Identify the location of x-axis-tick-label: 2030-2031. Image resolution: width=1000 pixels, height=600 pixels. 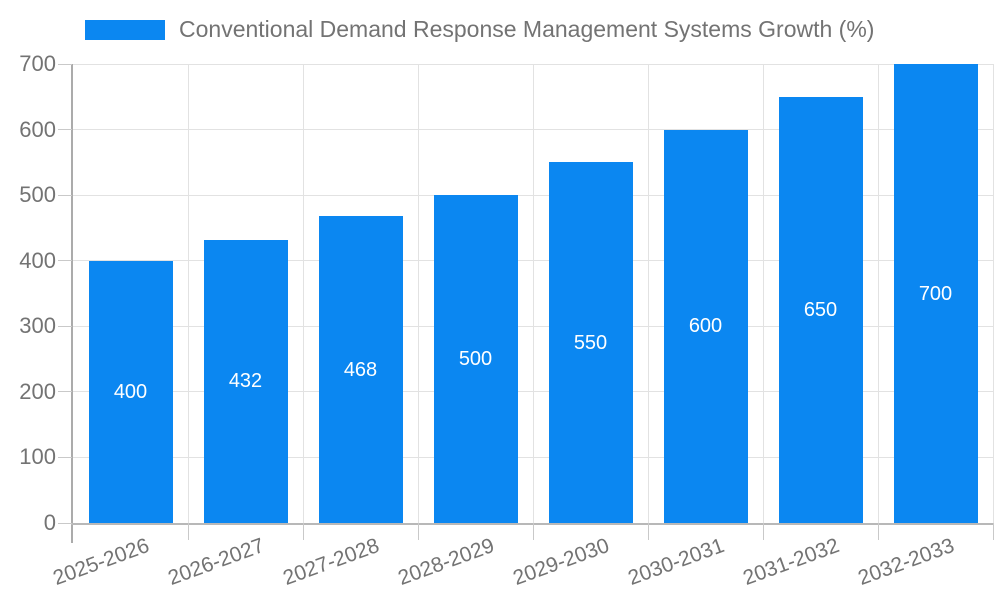
(676, 562).